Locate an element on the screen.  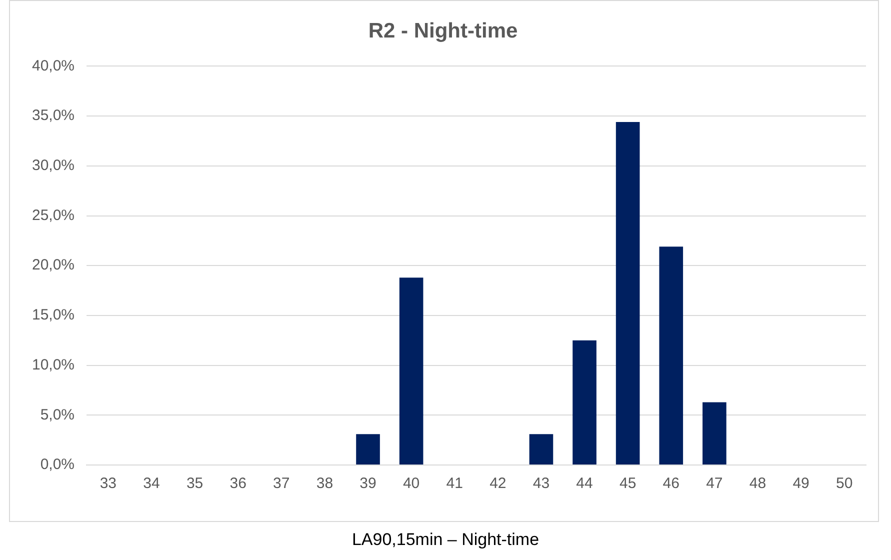
x-tick-label: 39 is located at coordinates (368, 483).